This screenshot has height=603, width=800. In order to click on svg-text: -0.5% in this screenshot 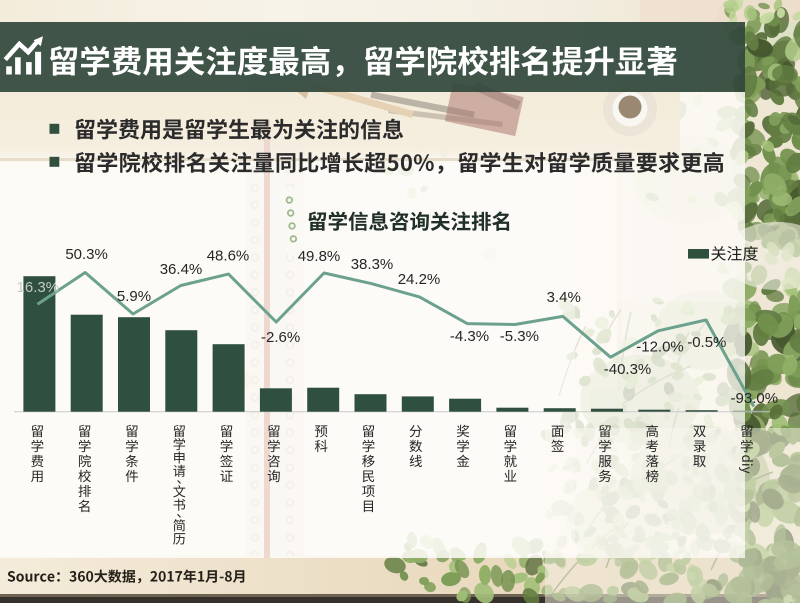, I will do `click(706, 342)`.